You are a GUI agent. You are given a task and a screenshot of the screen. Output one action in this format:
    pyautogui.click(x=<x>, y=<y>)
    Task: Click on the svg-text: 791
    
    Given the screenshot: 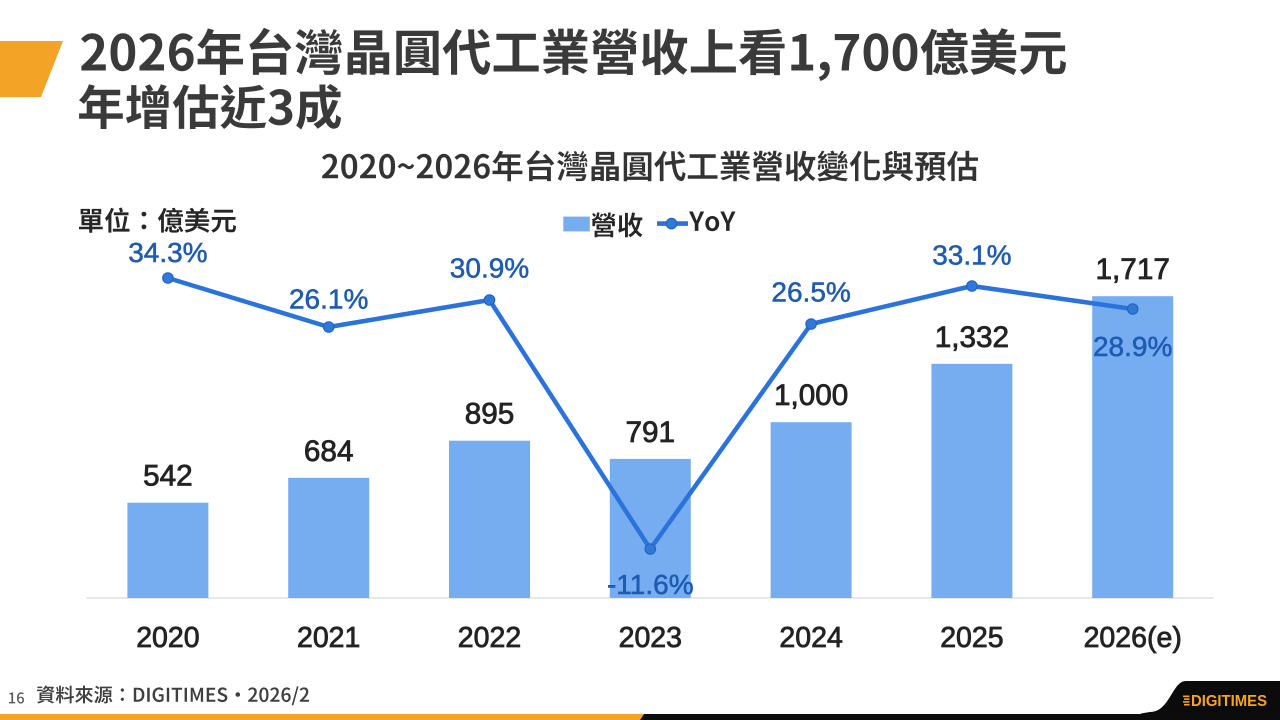 What is the action you would take?
    pyautogui.click(x=651, y=432)
    